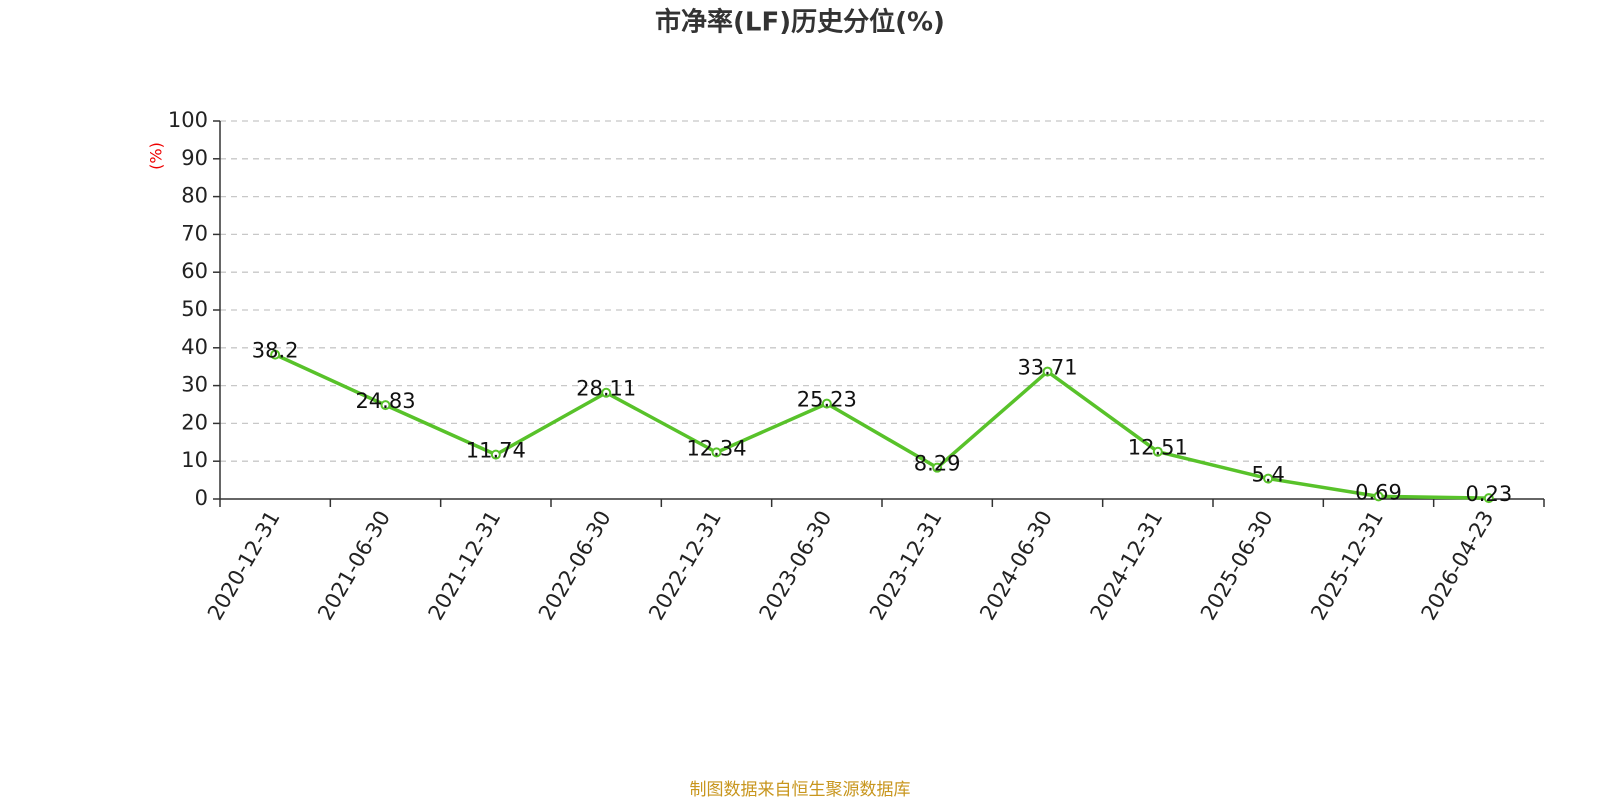  What do you see at coordinates (194, 422) in the screenshot?
I see `y-tick-label: 20` at bounding box center [194, 422].